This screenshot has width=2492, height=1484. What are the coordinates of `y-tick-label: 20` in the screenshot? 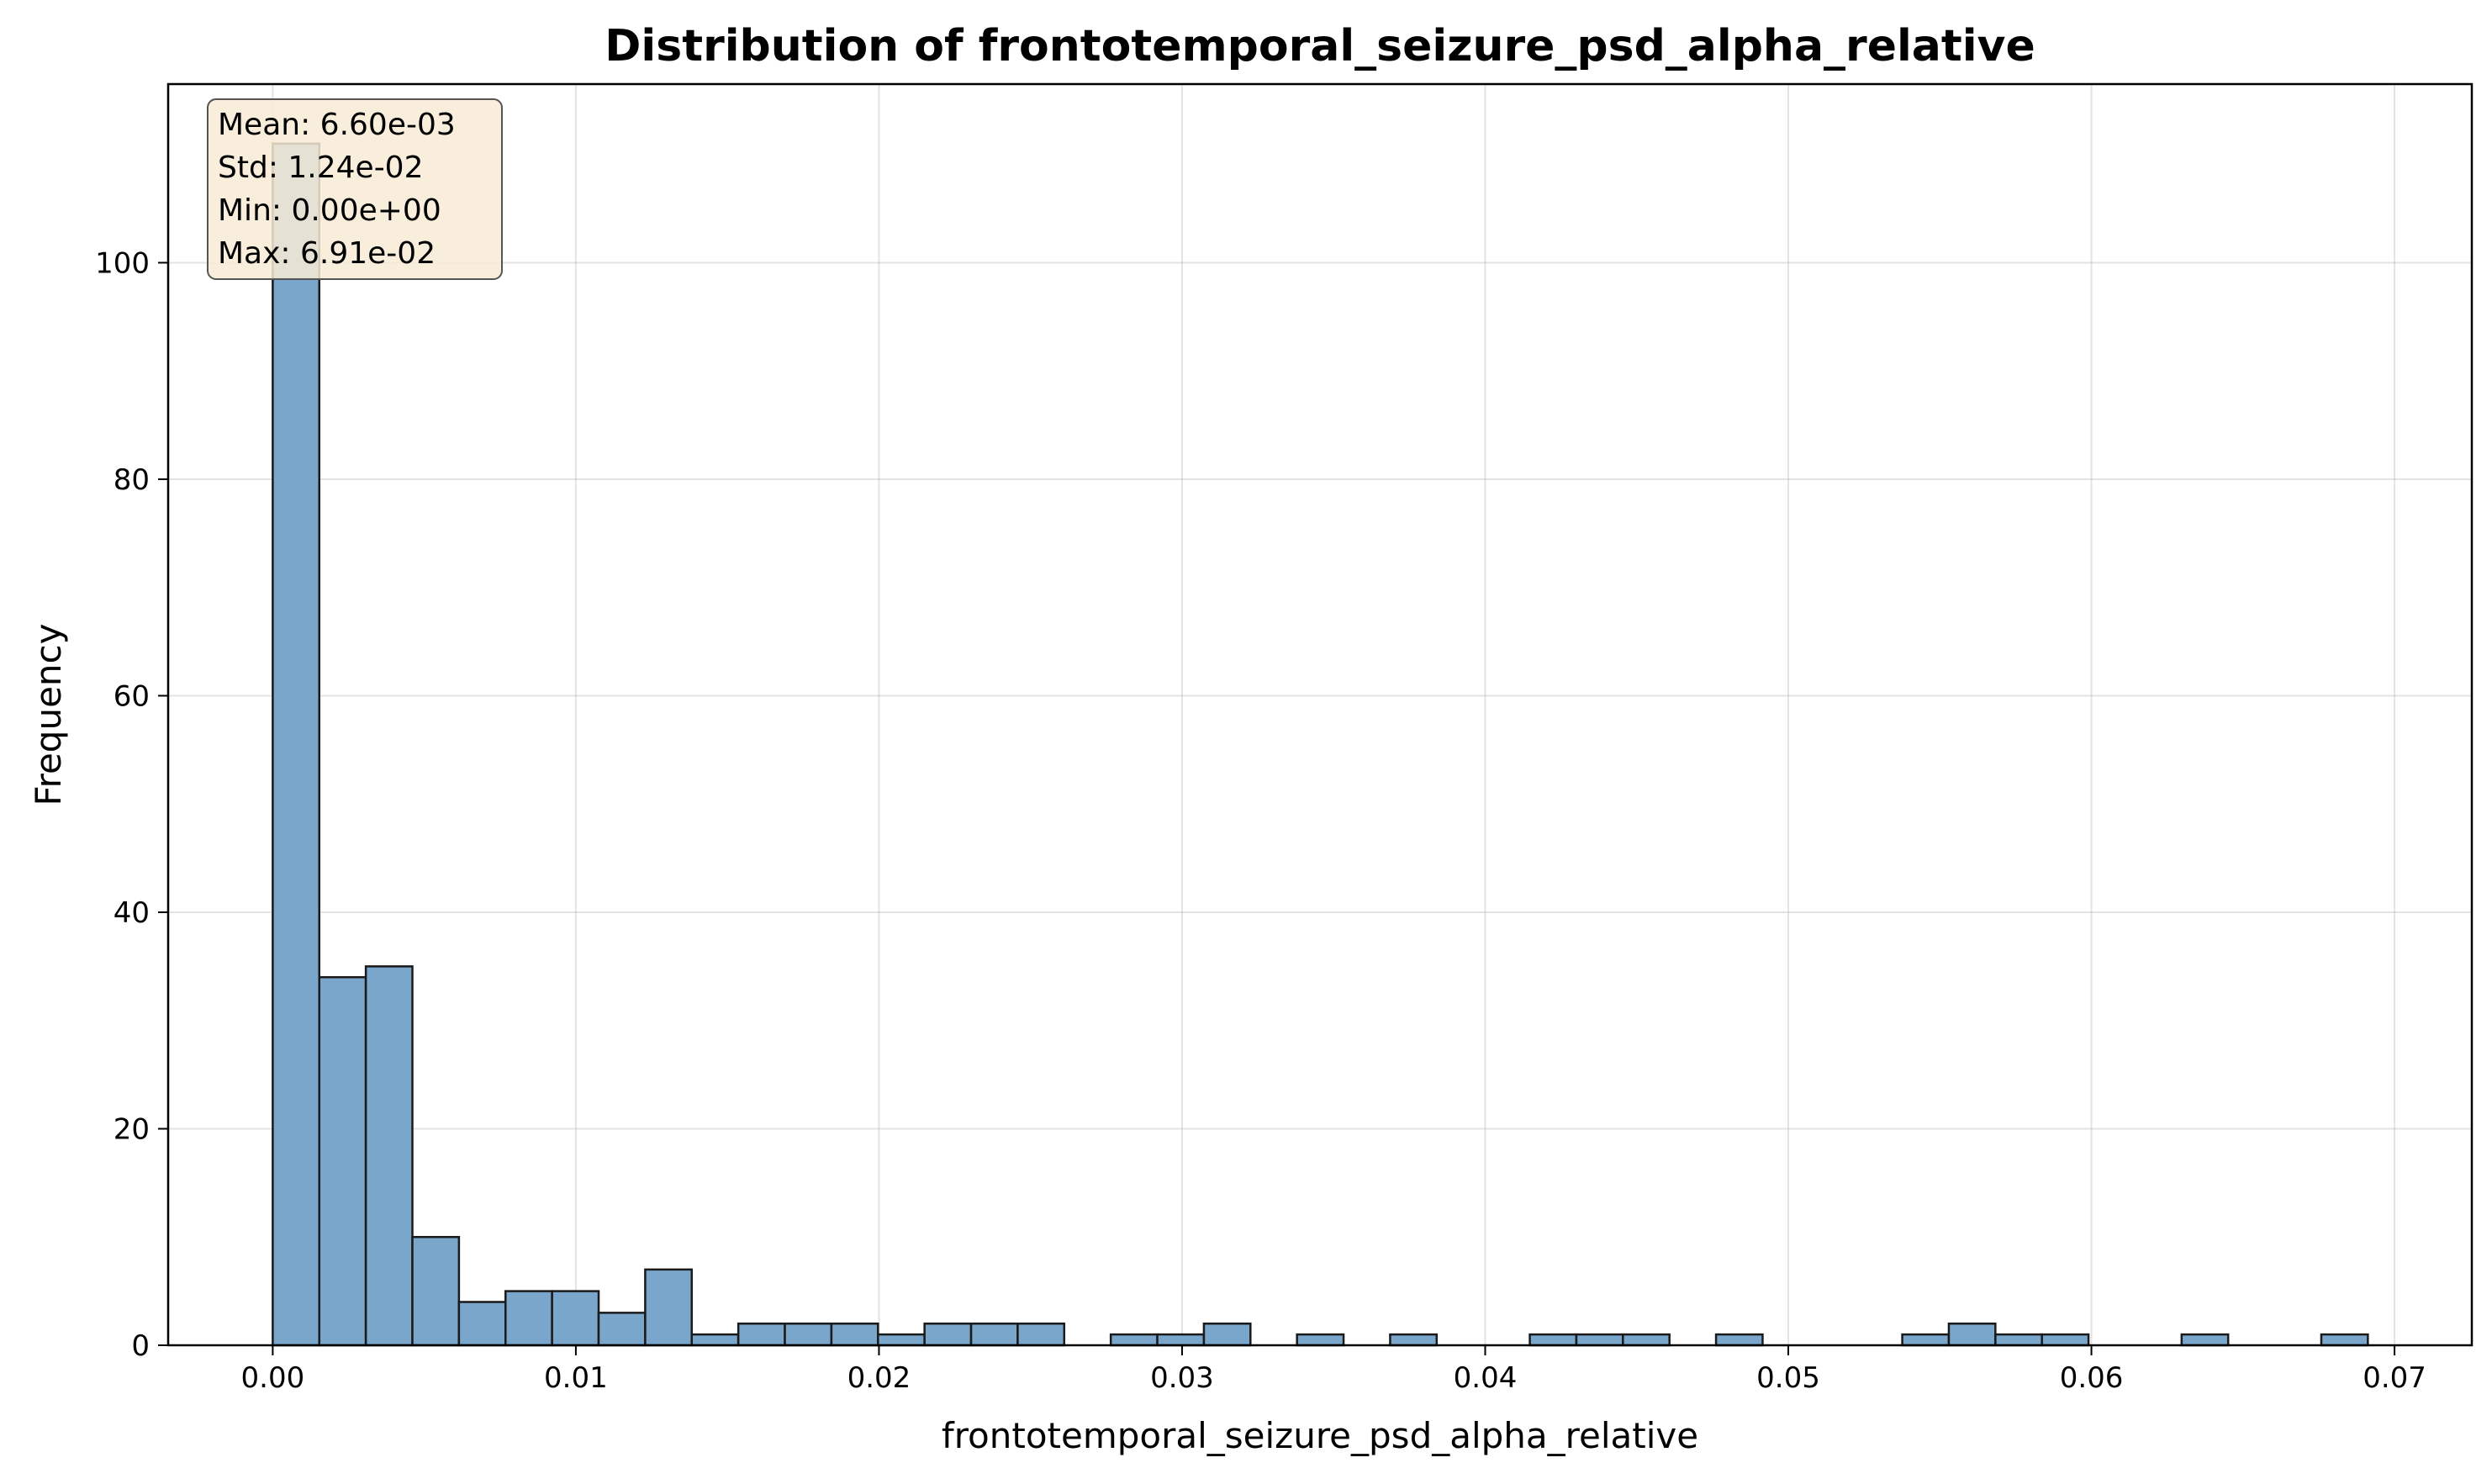 It's located at (132, 1129).